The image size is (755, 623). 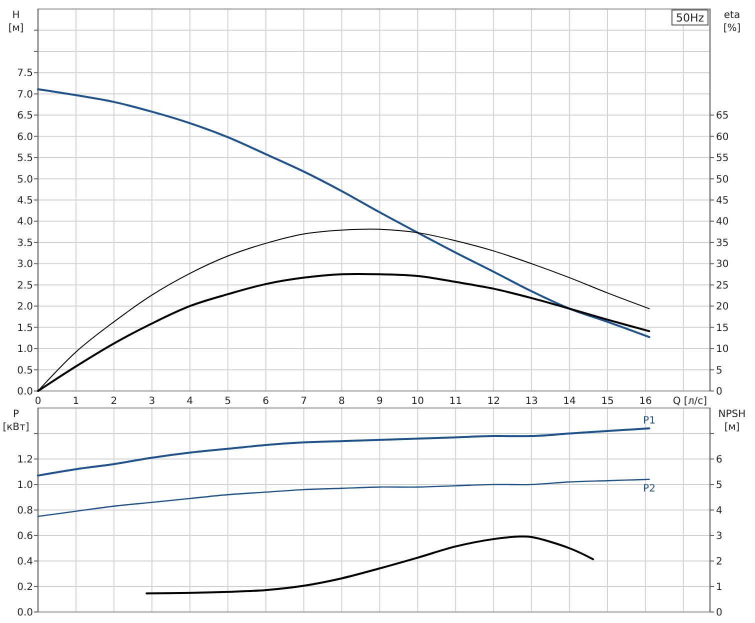 I want to click on y-tick-label: 0.2, so click(x=25, y=587).